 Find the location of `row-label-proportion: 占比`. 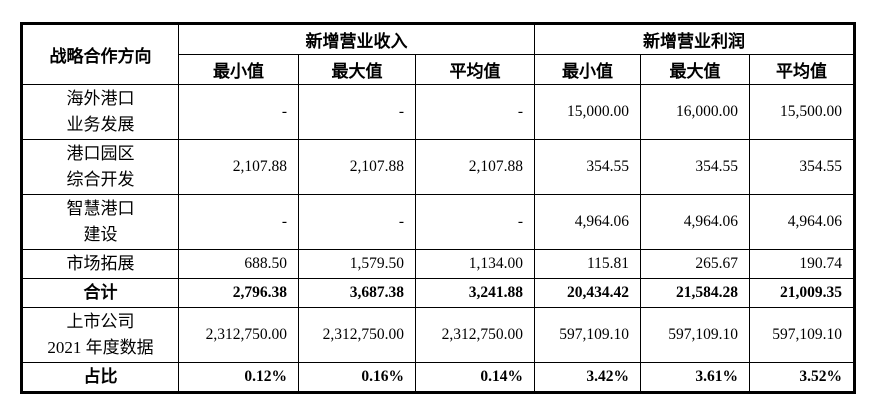

row-label-proportion: 占比 is located at coordinates (100, 377).